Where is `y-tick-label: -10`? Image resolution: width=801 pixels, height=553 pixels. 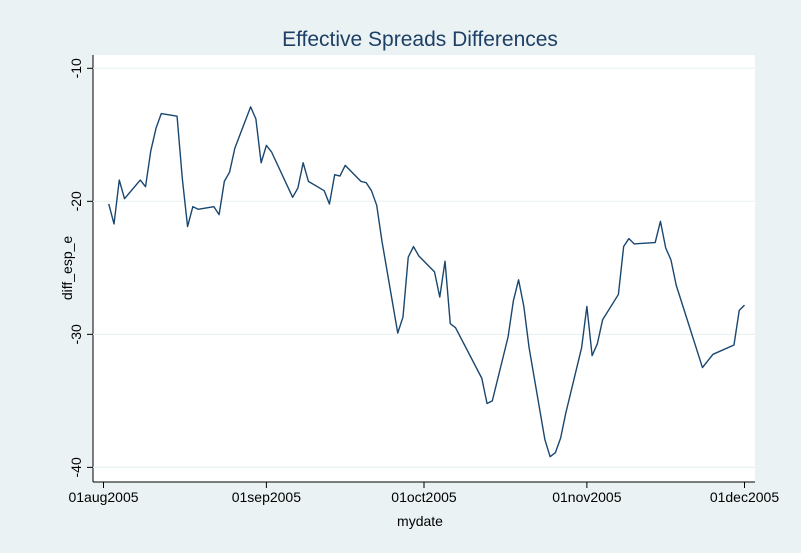
y-tick-label: -10 is located at coordinates (76, 68).